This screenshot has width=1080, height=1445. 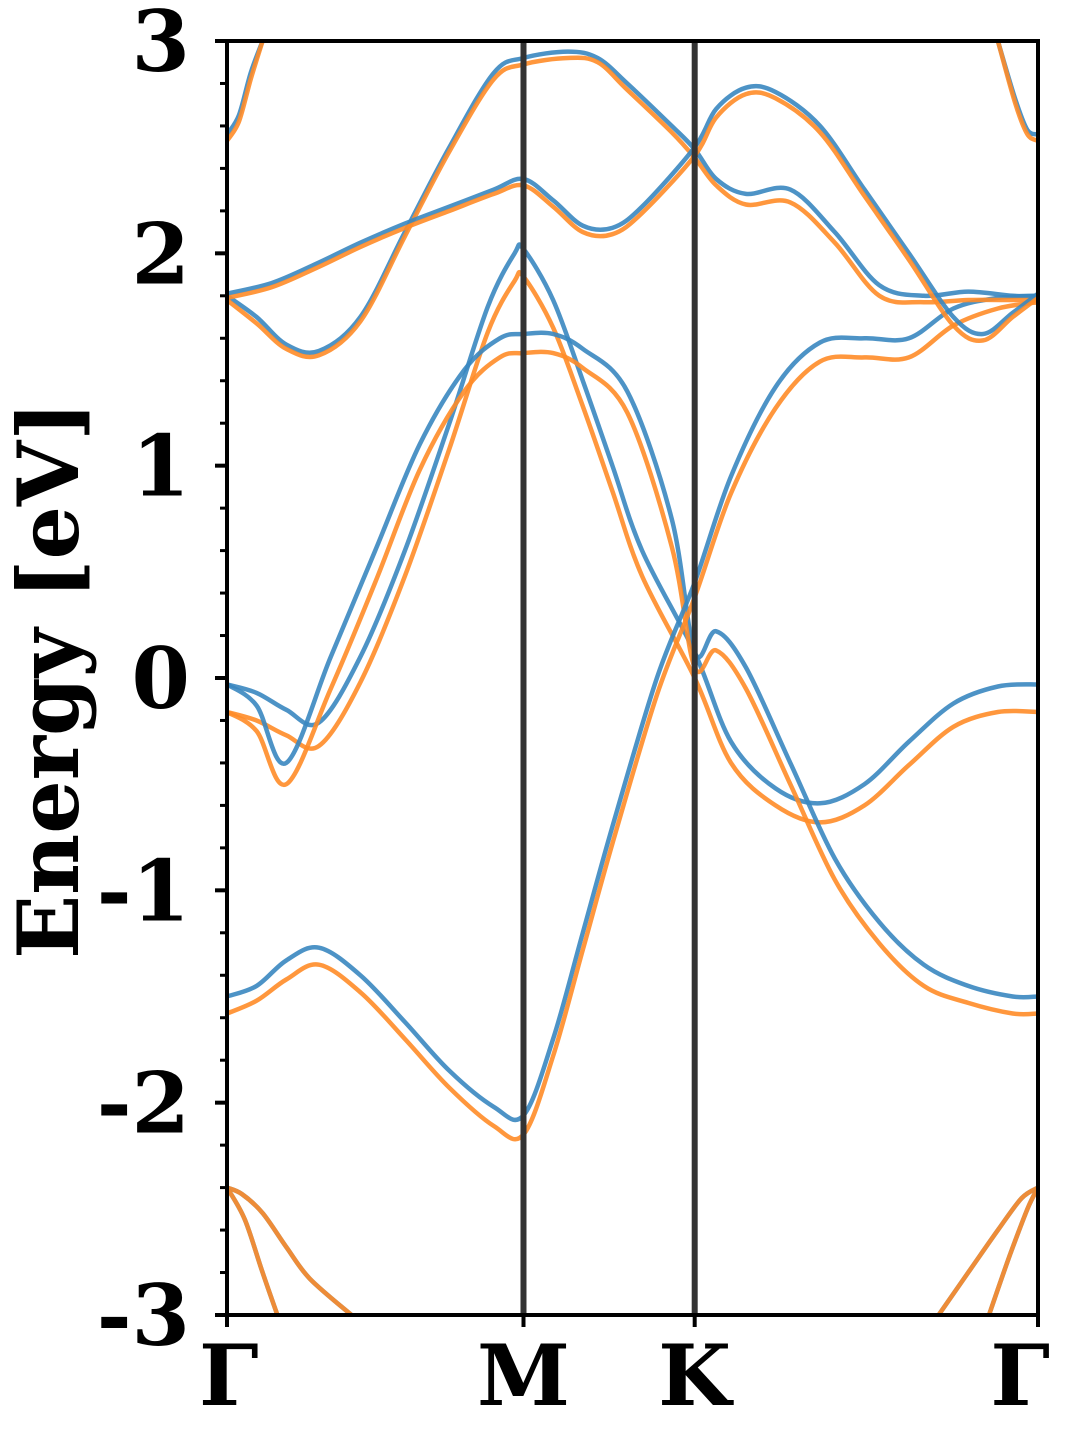 I want to click on y-tick-label-2: 1, so click(x=161, y=466).